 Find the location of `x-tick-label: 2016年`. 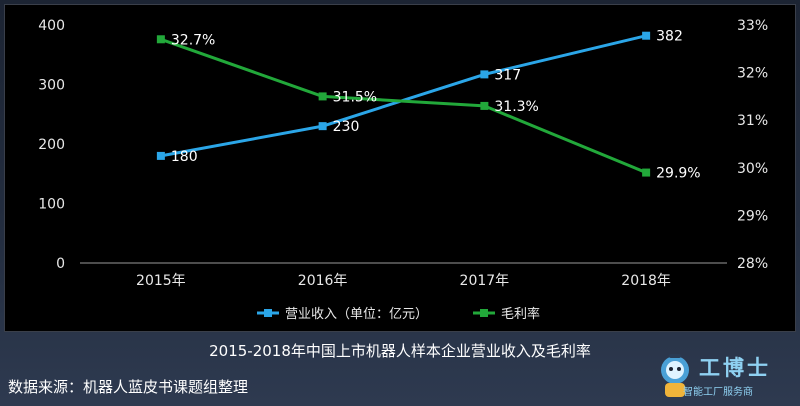

x-tick-label: 2016年 is located at coordinates (323, 281).